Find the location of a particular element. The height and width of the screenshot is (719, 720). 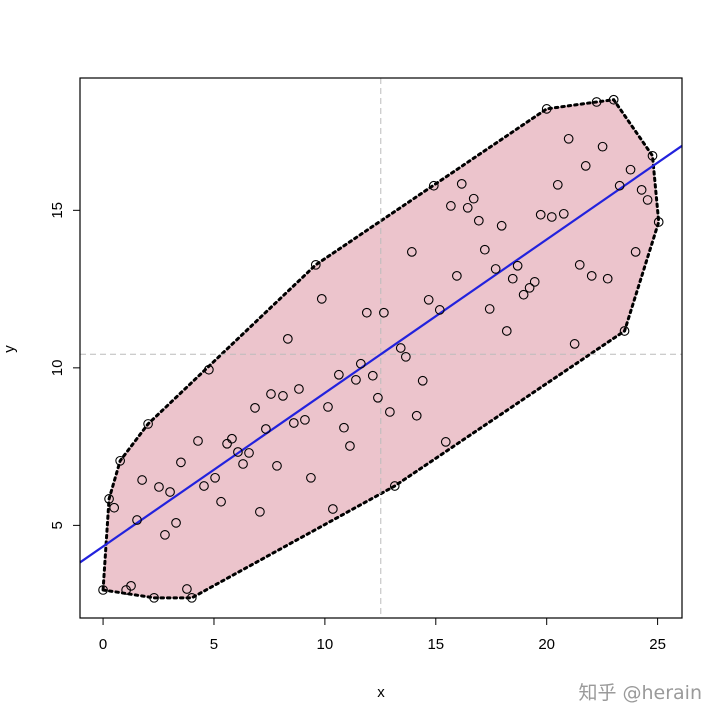

watermark: 知乎 @herain is located at coordinates (640, 693).